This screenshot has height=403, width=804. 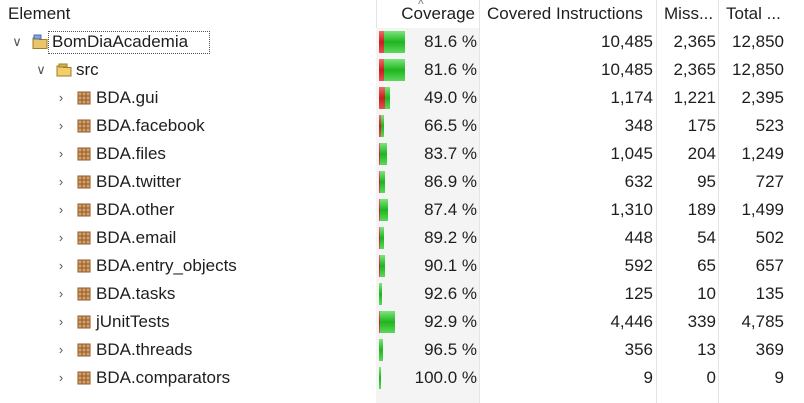 I want to click on table-row-bda-files: › BDA.files 83.7 % 1,045 204 1,249, so click(x=402, y=154).